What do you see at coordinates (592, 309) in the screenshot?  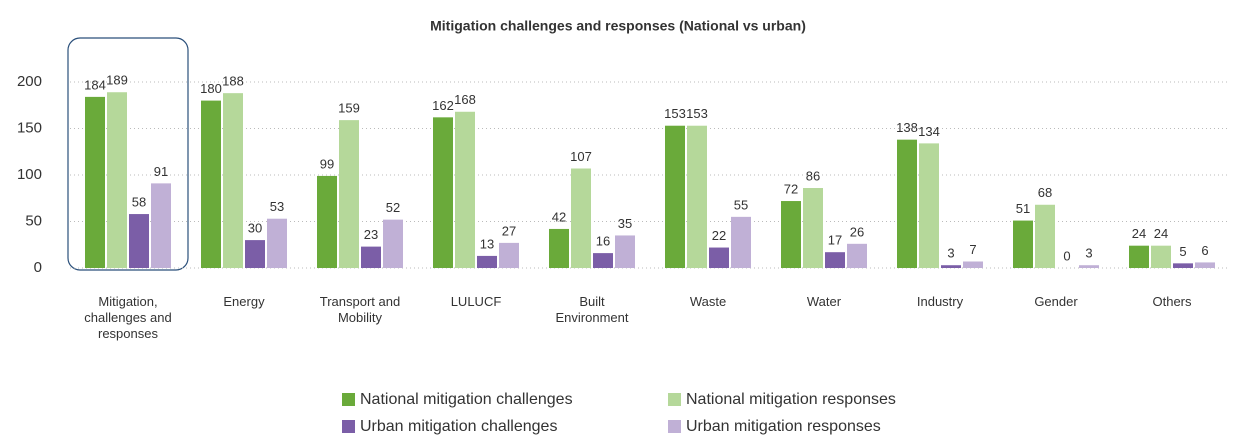 I see `x-tick-label: Built Environment` at bounding box center [592, 309].